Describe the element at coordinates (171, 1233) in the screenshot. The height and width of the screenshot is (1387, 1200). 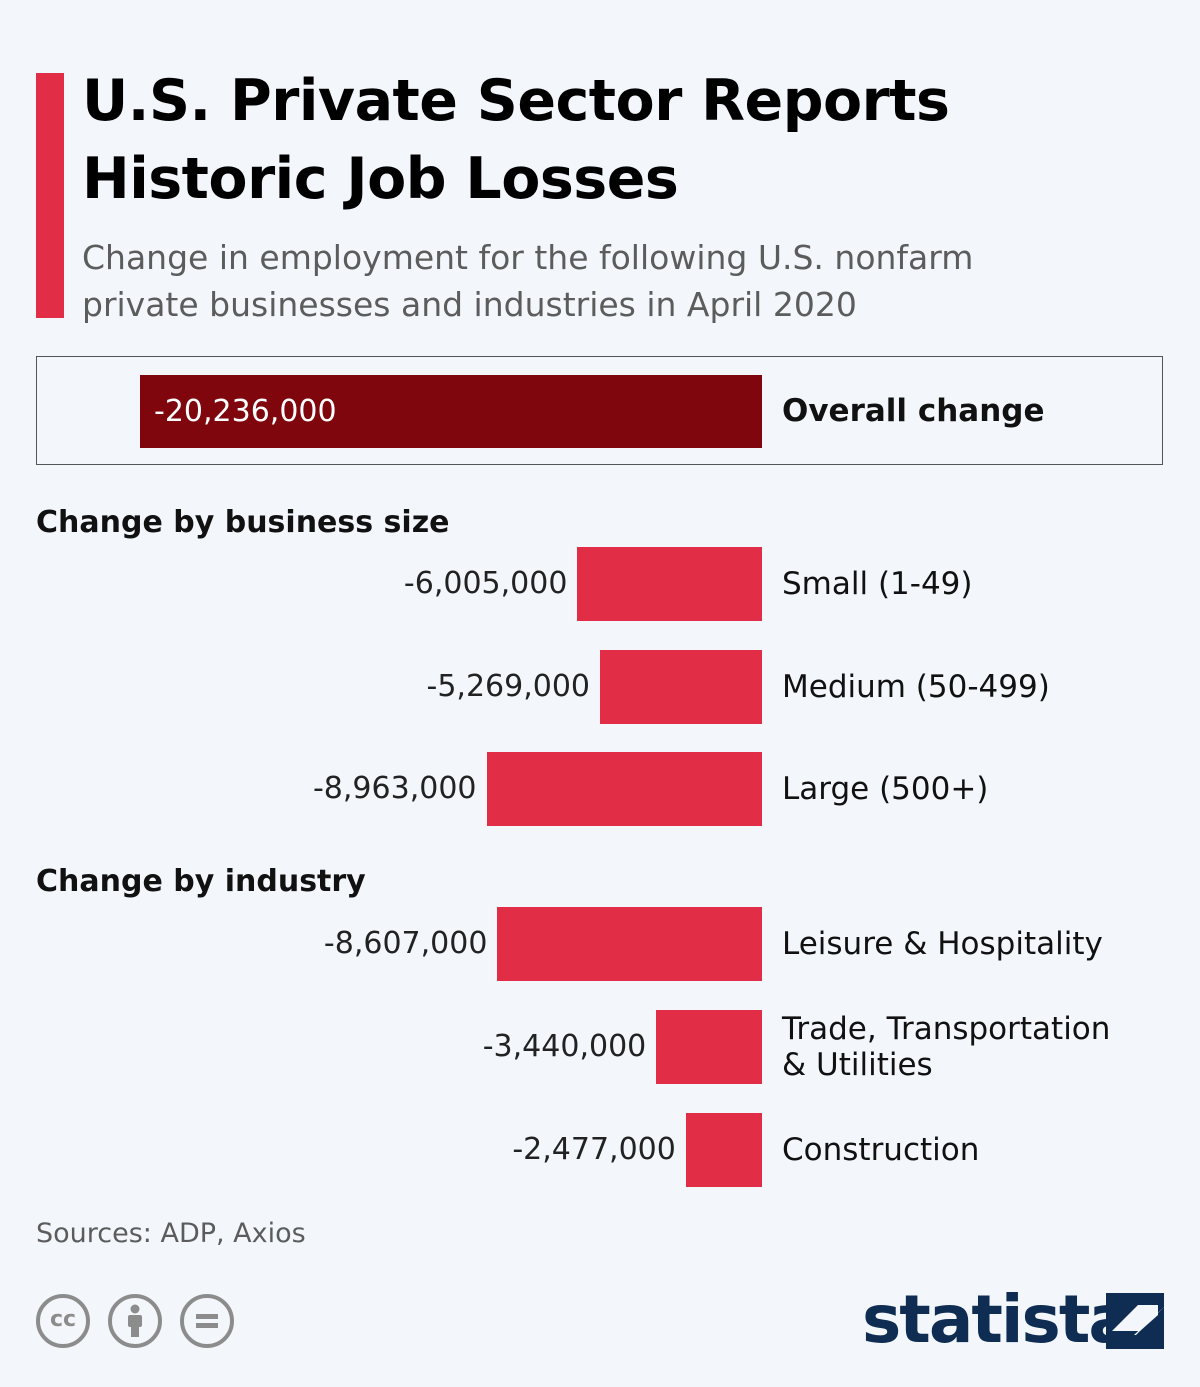
I see `sources-note: Sources: ADP, Axios` at that location.